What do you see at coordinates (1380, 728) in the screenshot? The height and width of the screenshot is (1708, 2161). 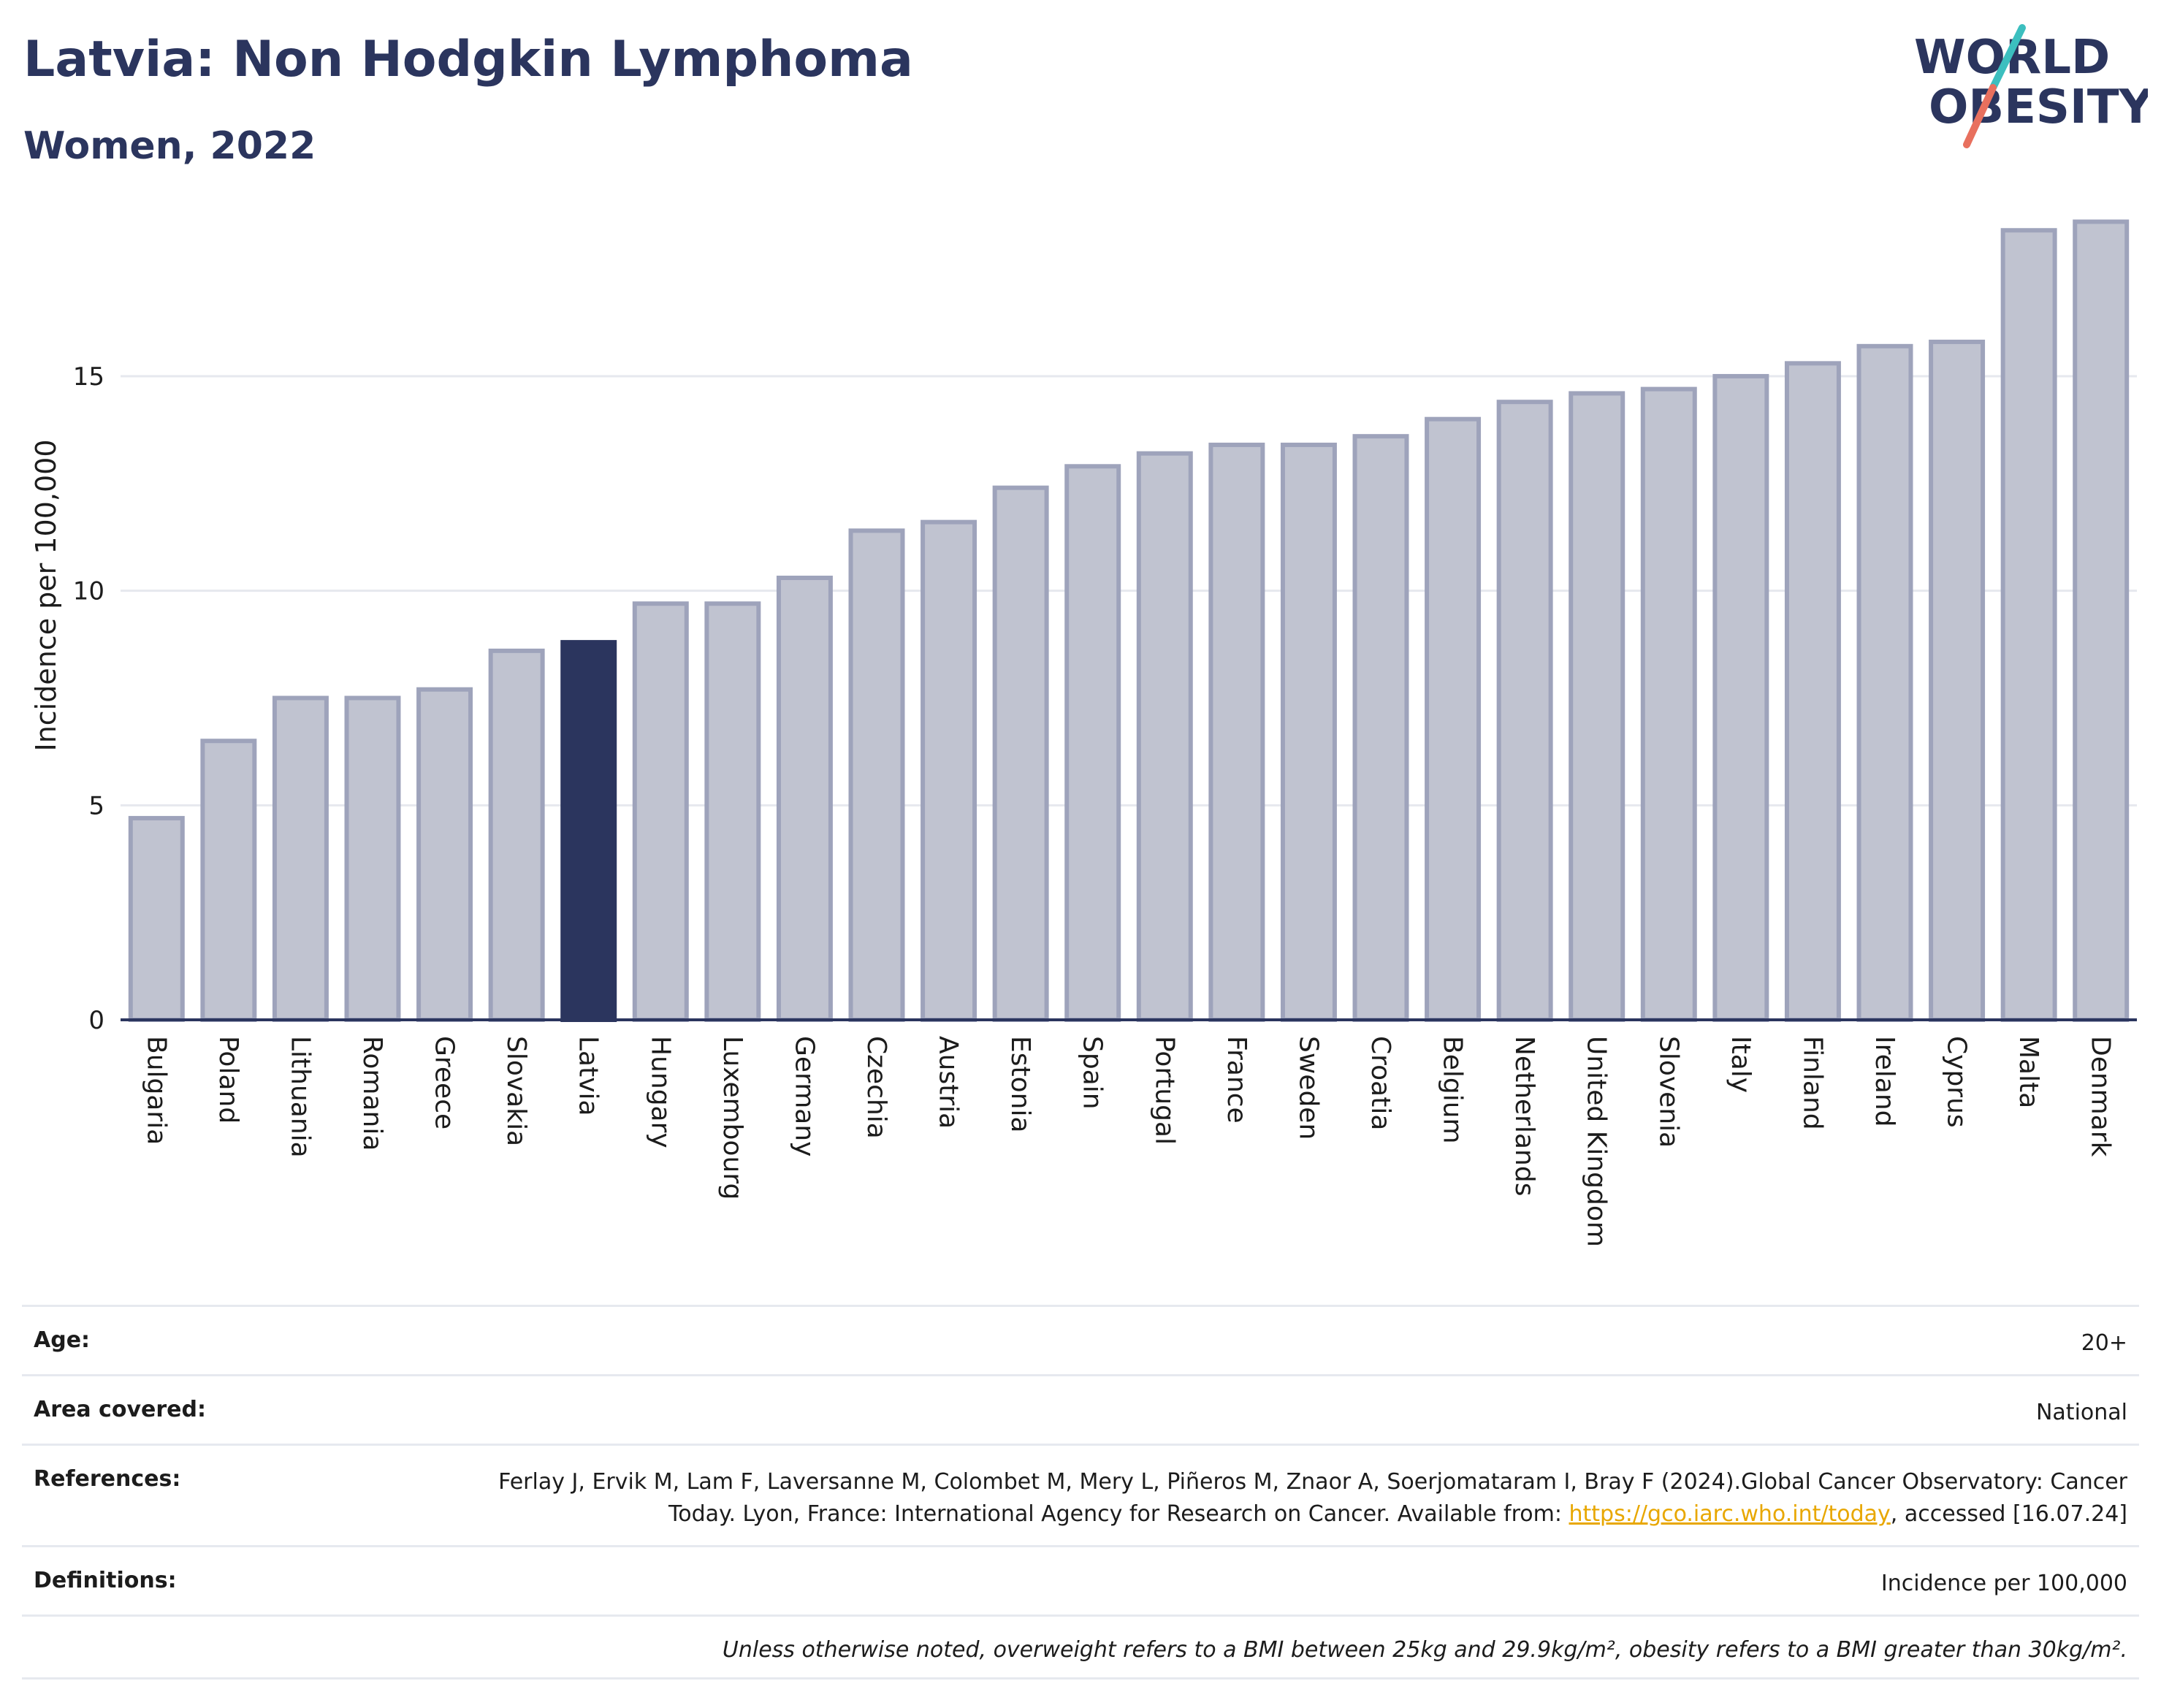 I see `bar-croatia` at bounding box center [1380, 728].